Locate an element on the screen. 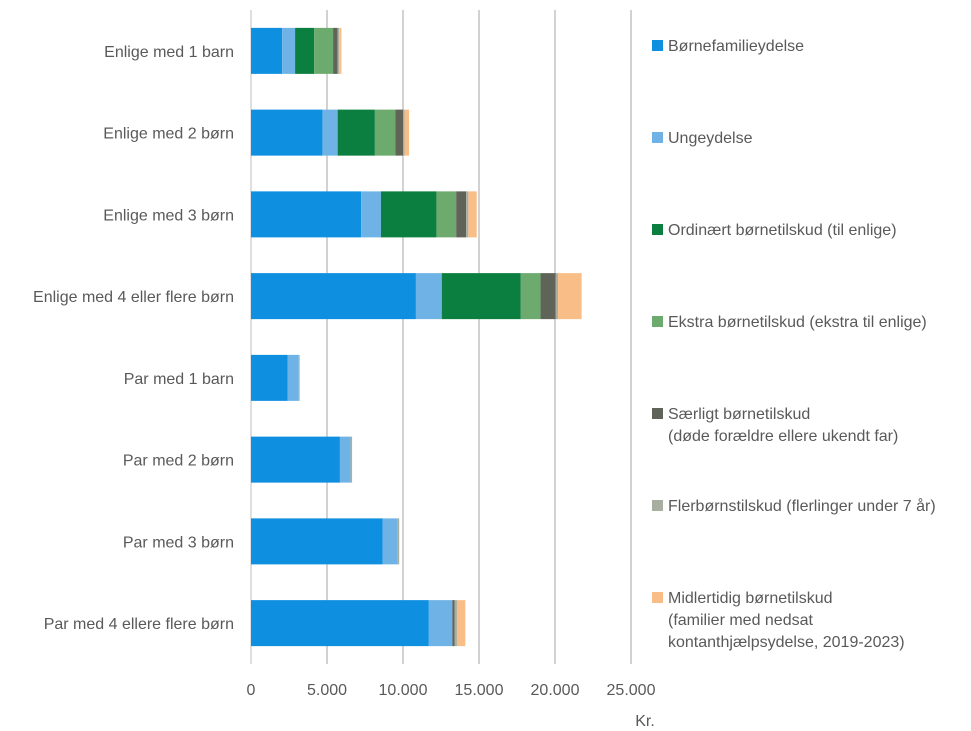  legend-label: Ekstra børnetilskud (ekstra til enlige) is located at coordinates (797, 322).